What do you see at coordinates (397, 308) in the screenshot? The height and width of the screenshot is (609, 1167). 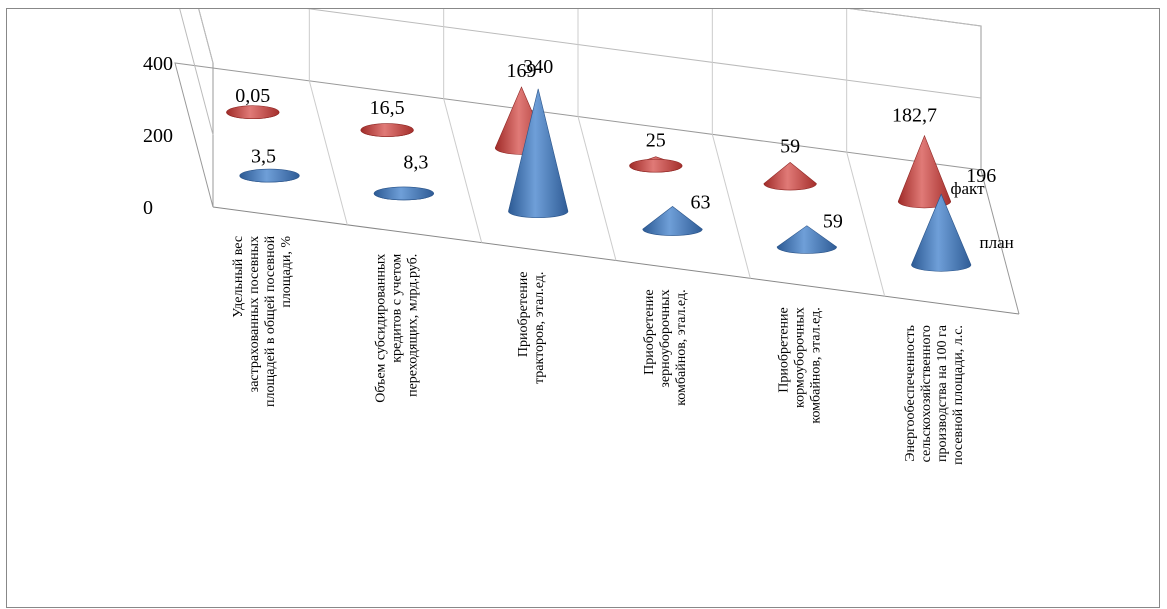 I see `category-label-line: кредитов с учетом` at bounding box center [397, 308].